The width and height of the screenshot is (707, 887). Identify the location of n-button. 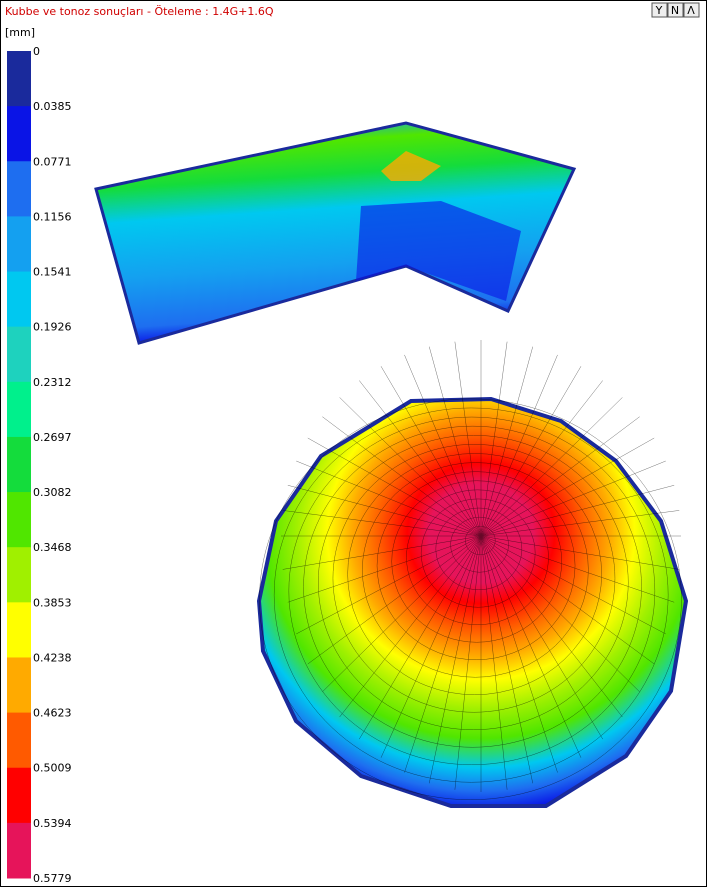
(675, 10).